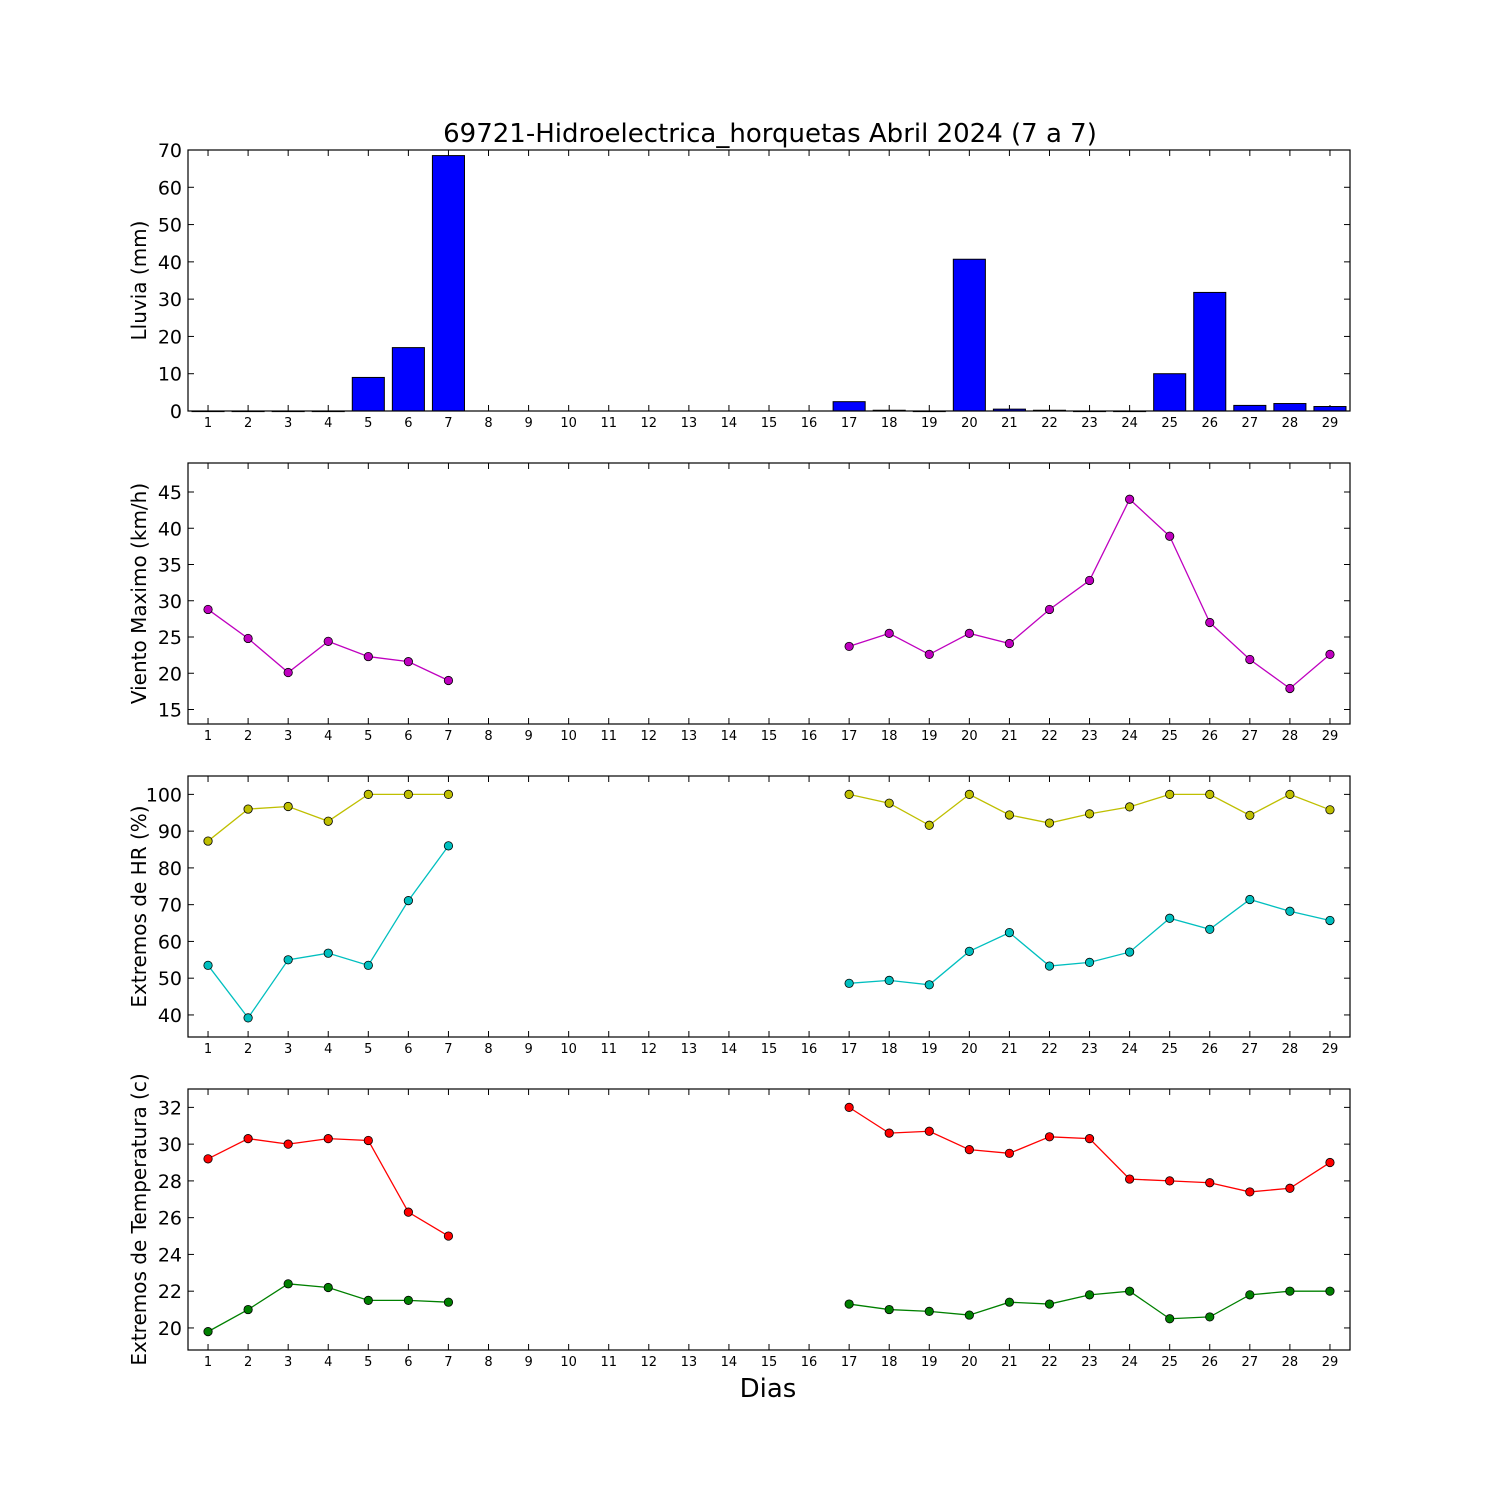  What do you see at coordinates (170, 566) in the screenshot?
I see `y-tick-label: 35` at bounding box center [170, 566].